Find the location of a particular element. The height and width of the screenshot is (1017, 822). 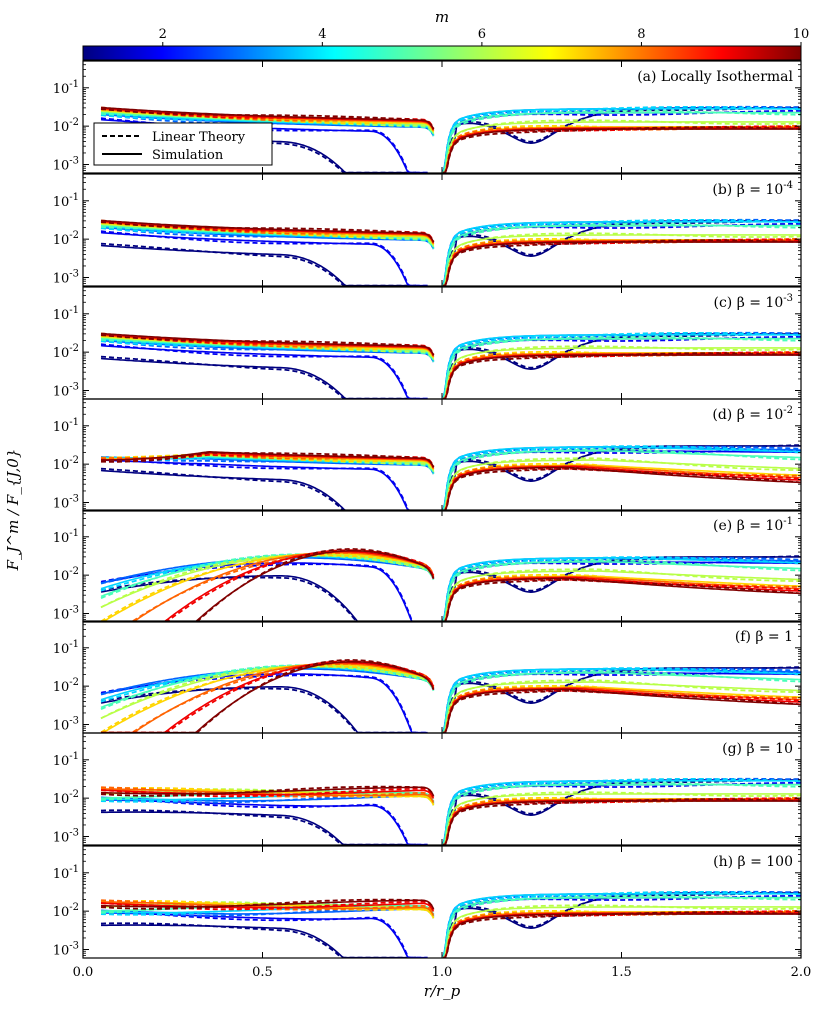

legend-label: Simulation is located at coordinates (188, 155).